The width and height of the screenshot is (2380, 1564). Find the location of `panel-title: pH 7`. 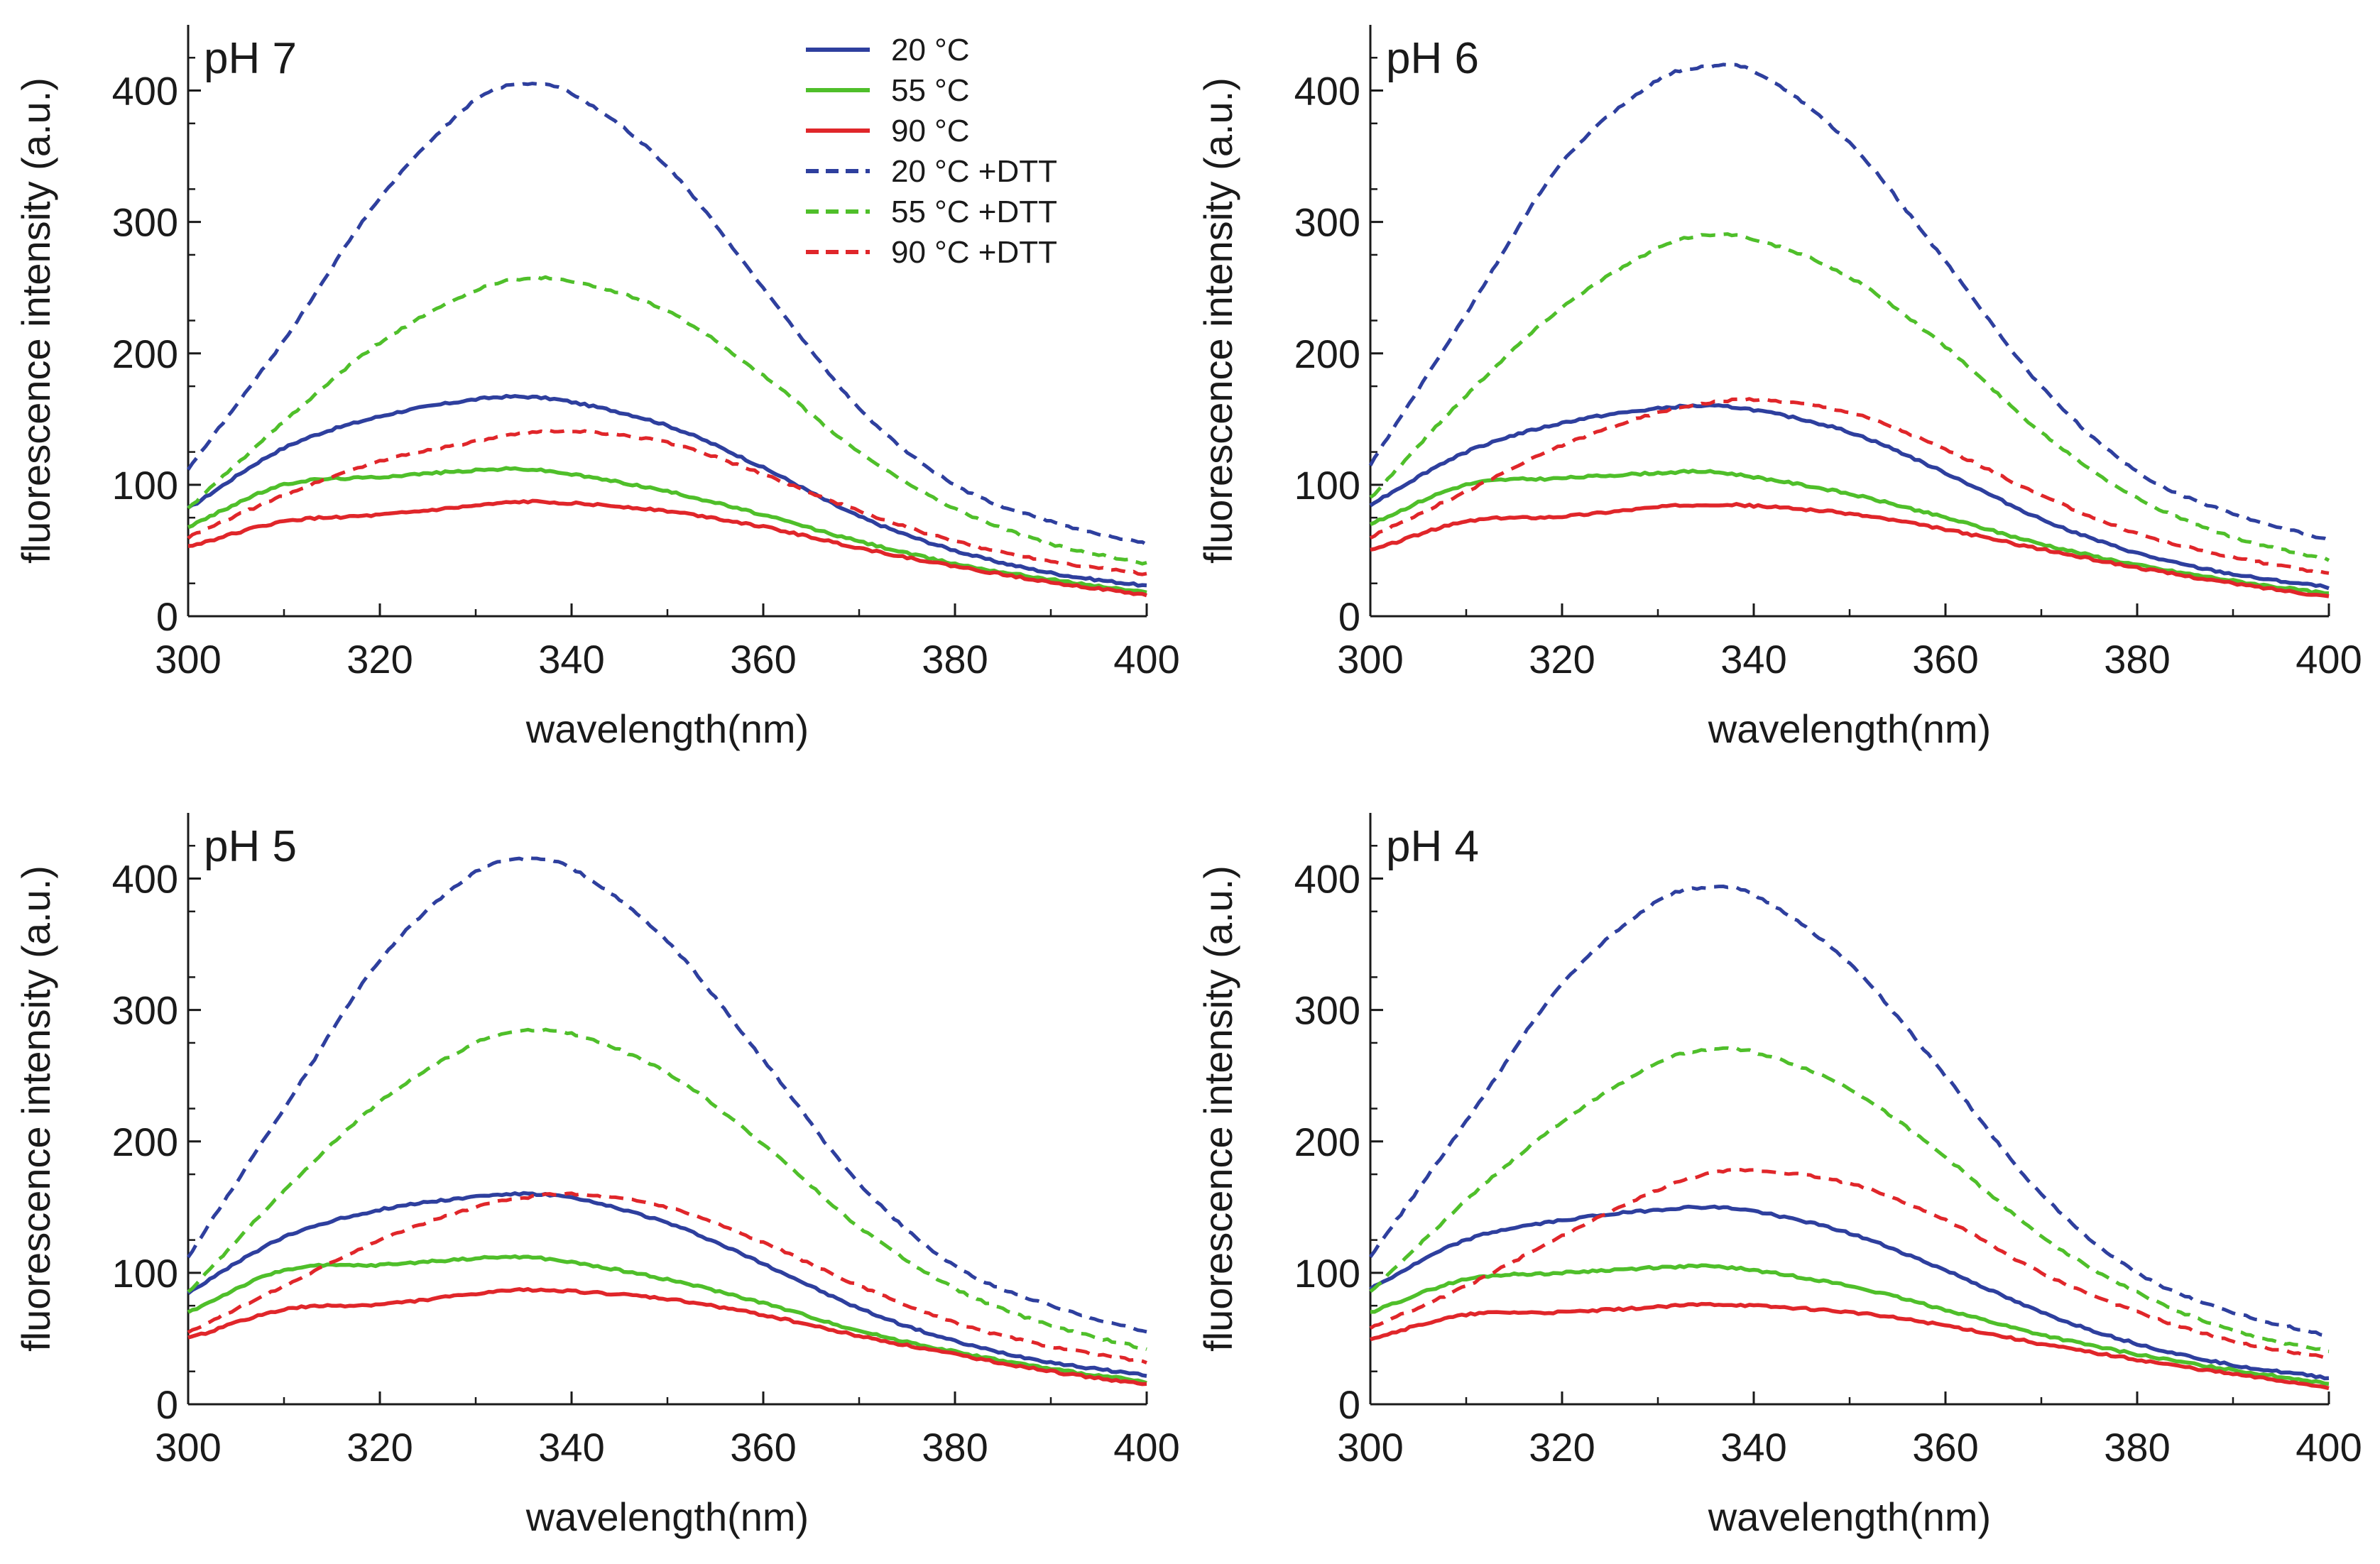

panel-title: pH 7 is located at coordinates (251, 58).